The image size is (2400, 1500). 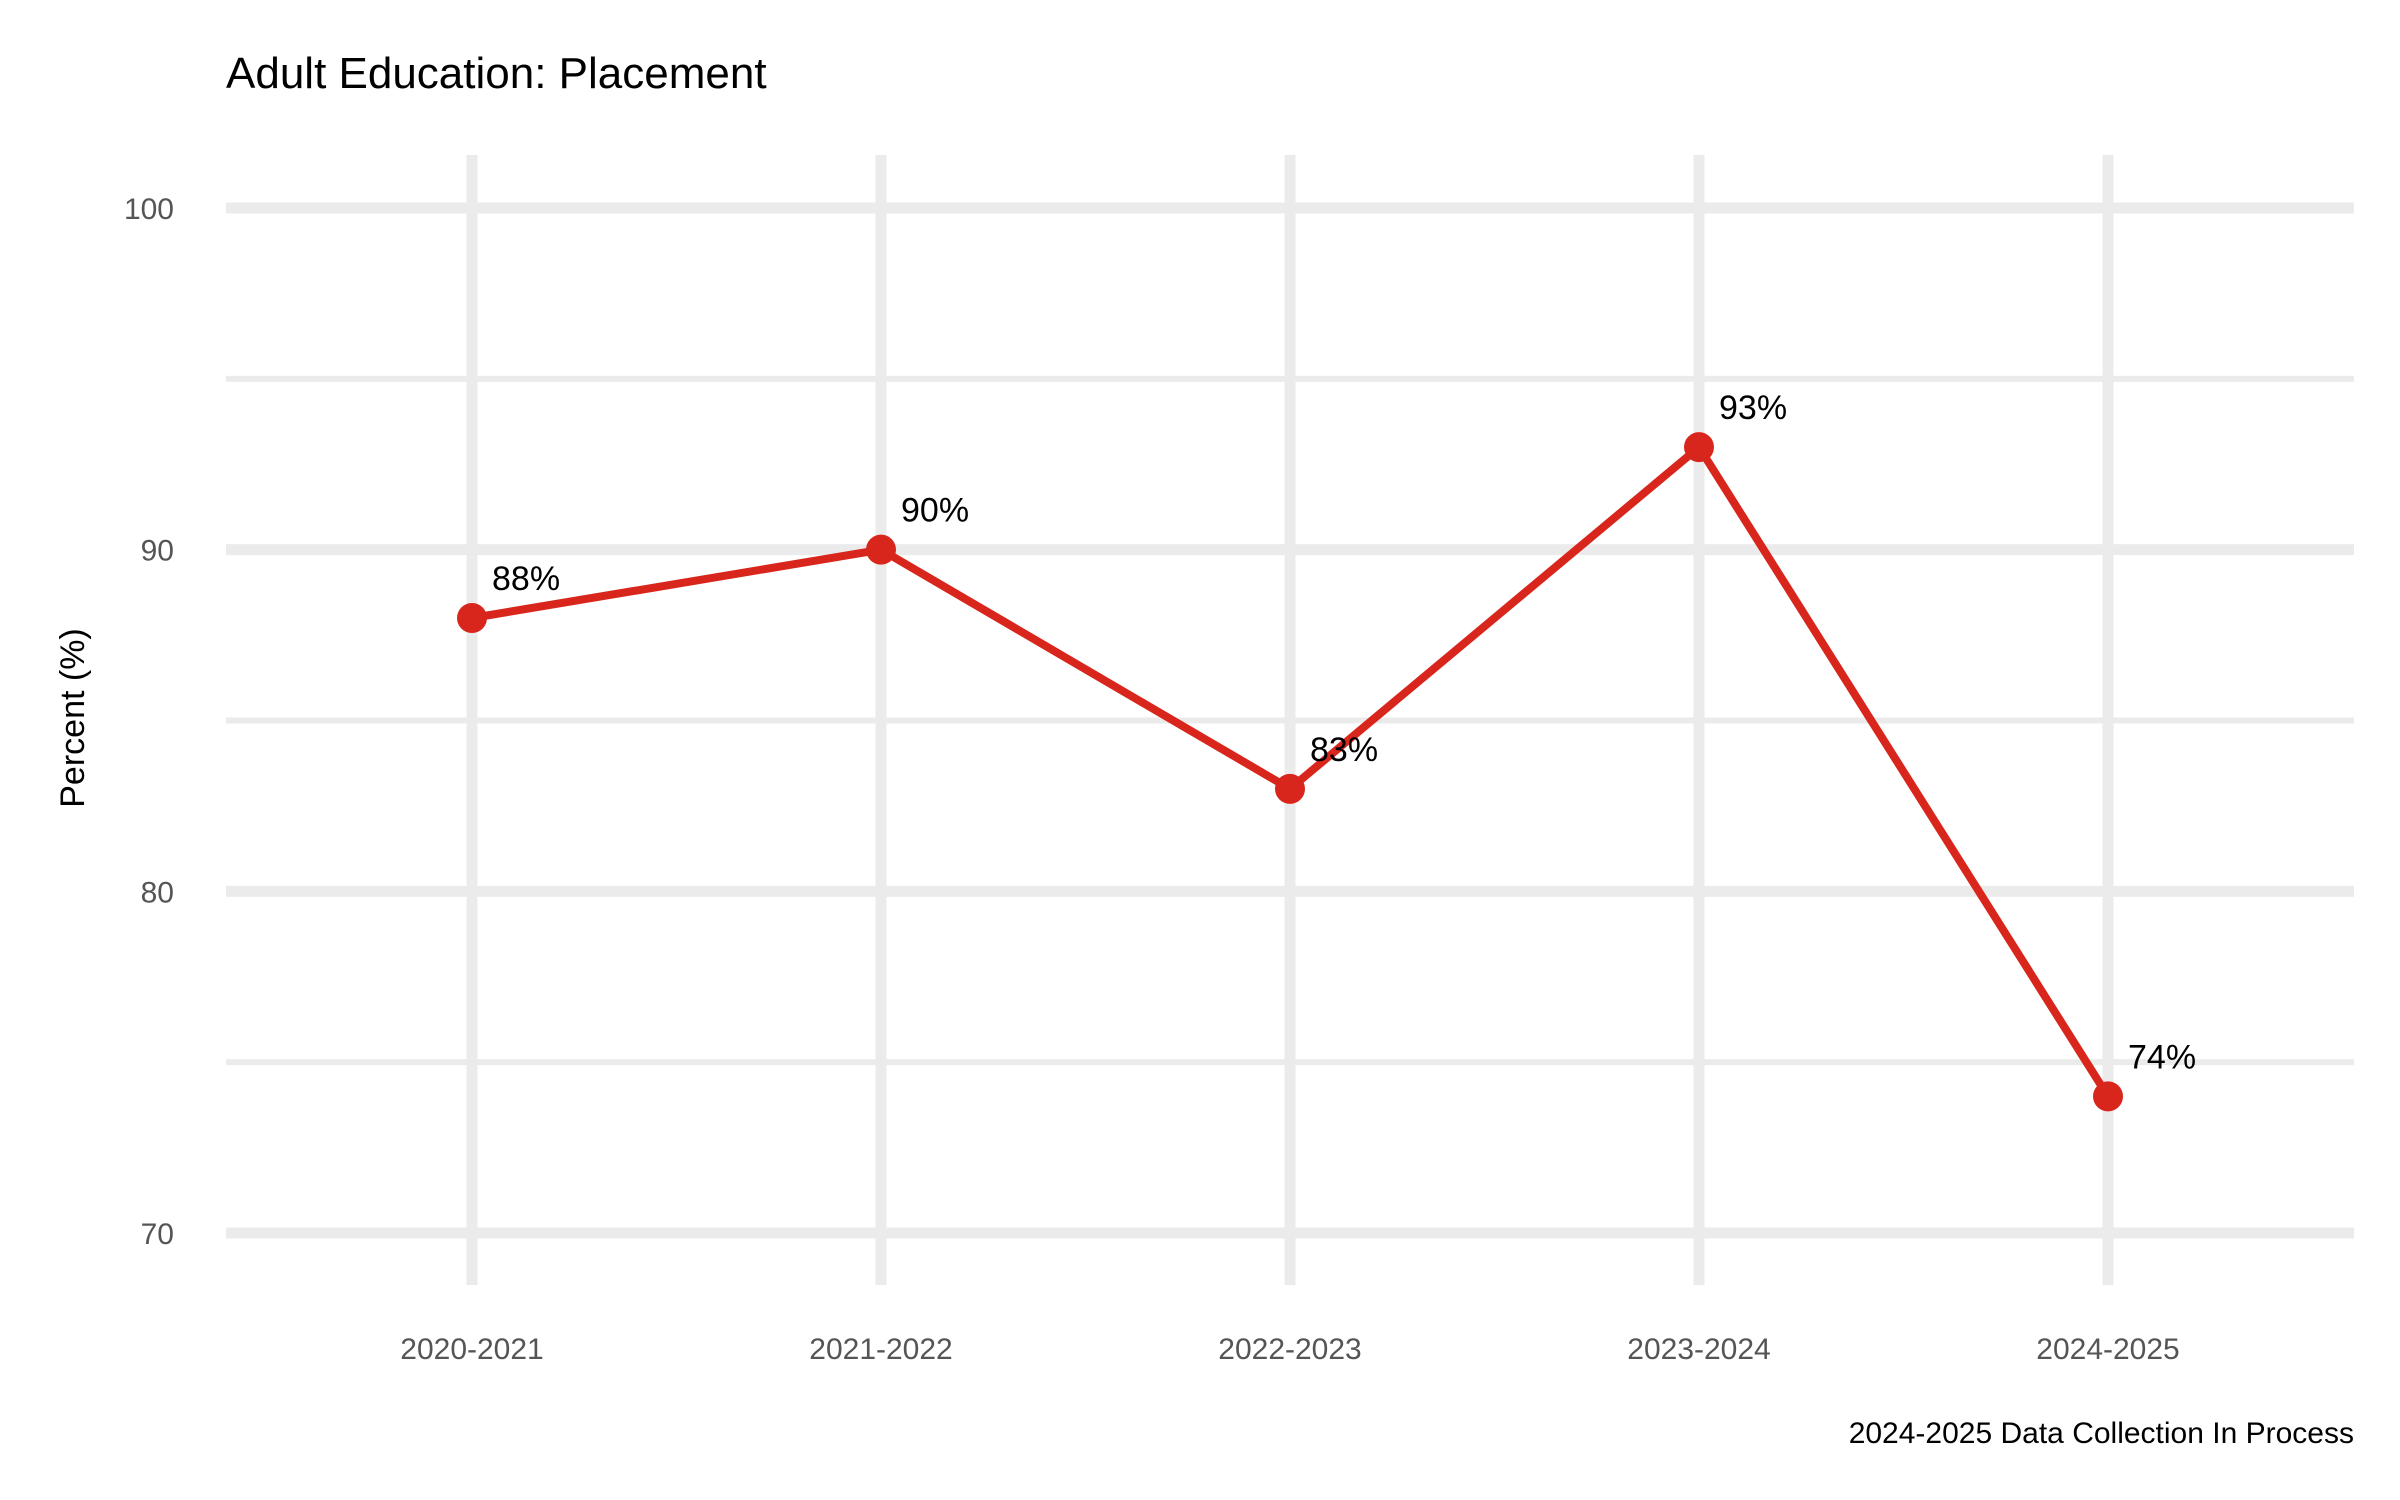 I want to click on y-tick-label: 70, so click(x=157, y=1234).